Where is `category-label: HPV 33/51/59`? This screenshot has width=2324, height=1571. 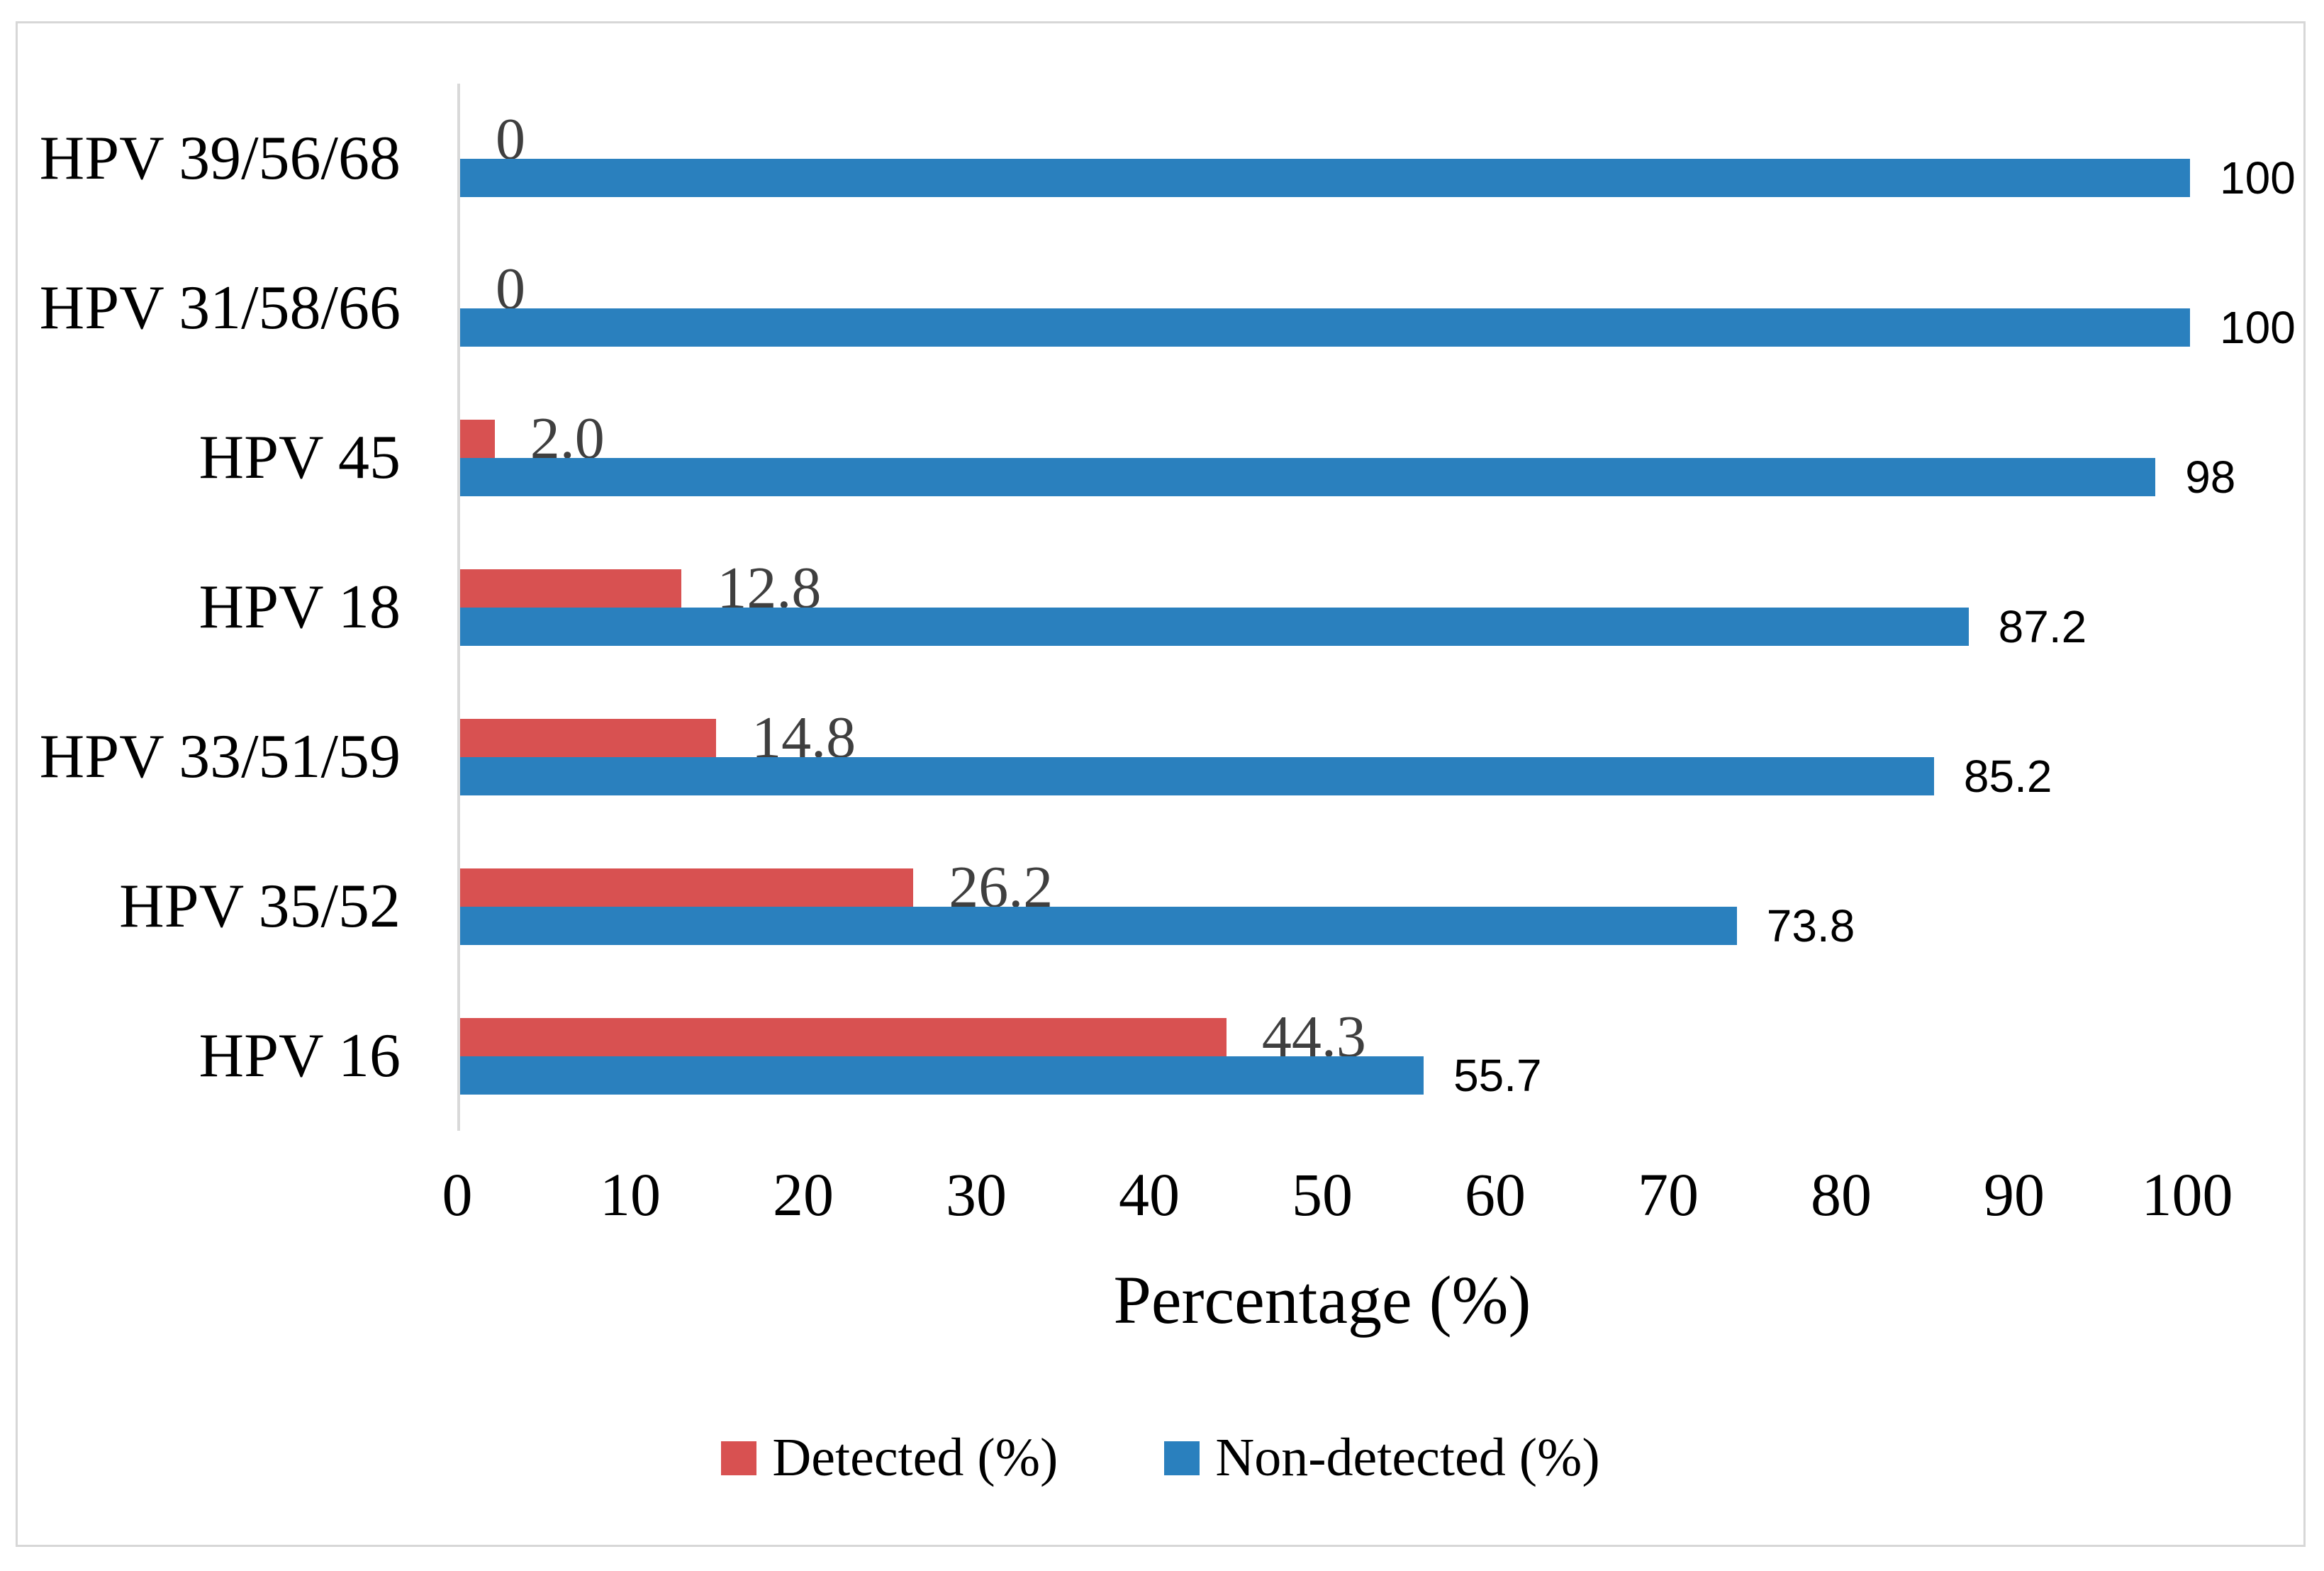 category-label: HPV 33/51/59 is located at coordinates (220, 756).